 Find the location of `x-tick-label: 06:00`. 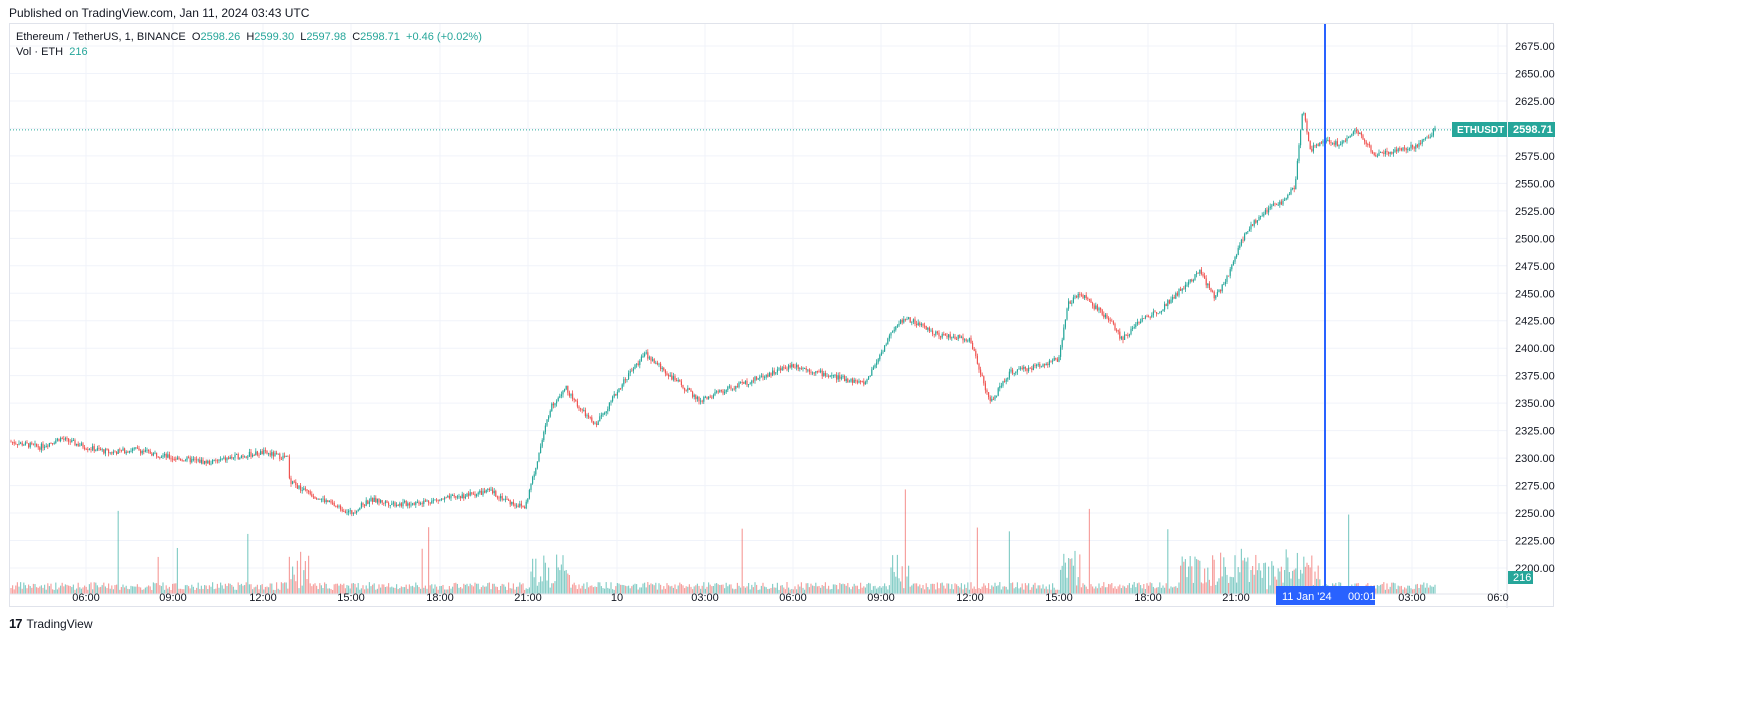

x-tick-label: 06:00 is located at coordinates (86, 598).